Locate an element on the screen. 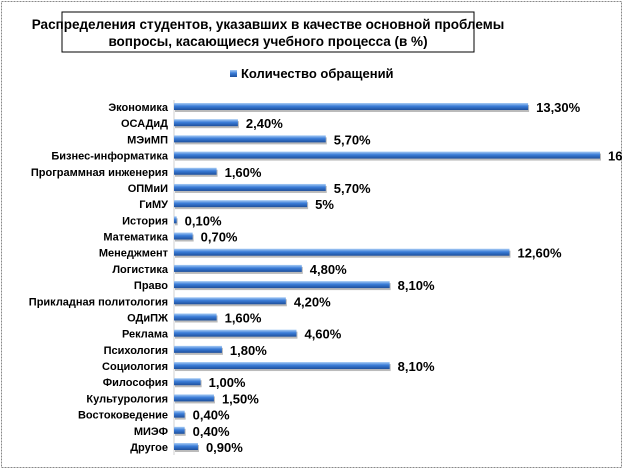 The image size is (623, 469). title-box is located at coordinates (268, 32).